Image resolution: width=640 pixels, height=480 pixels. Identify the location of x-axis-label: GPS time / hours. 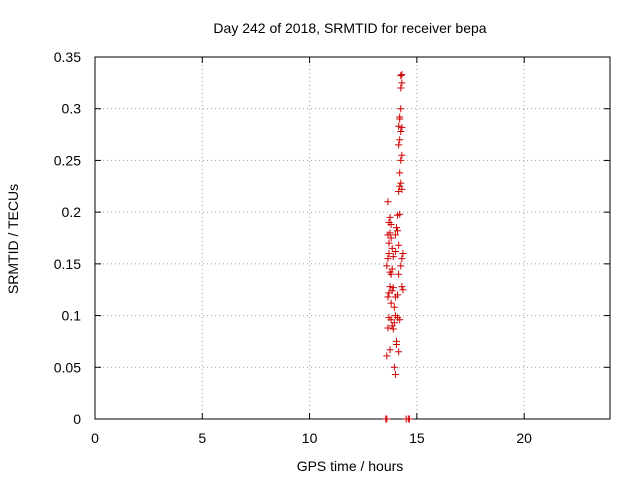
(350, 466).